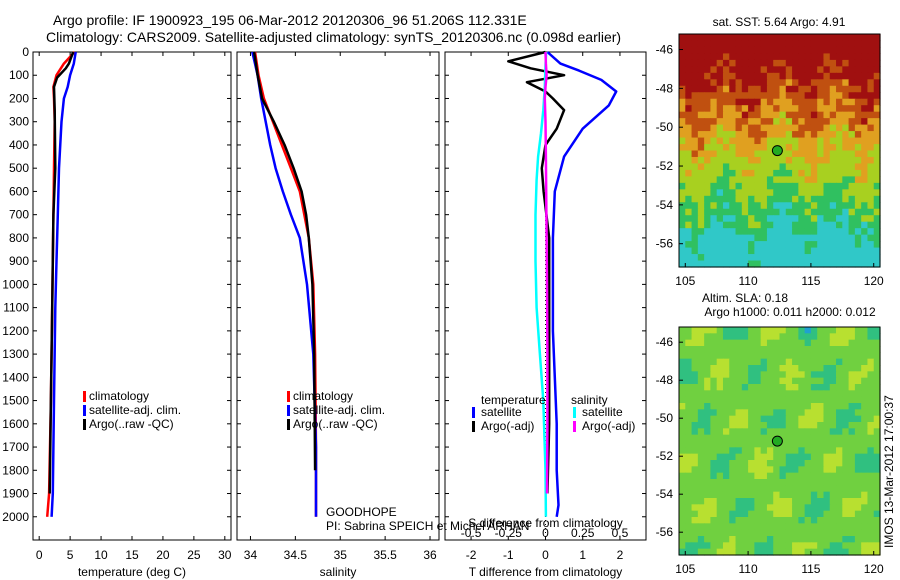  What do you see at coordinates (620, 555) in the screenshot?
I see `xtick-label: 2` at bounding box center [620, 555].